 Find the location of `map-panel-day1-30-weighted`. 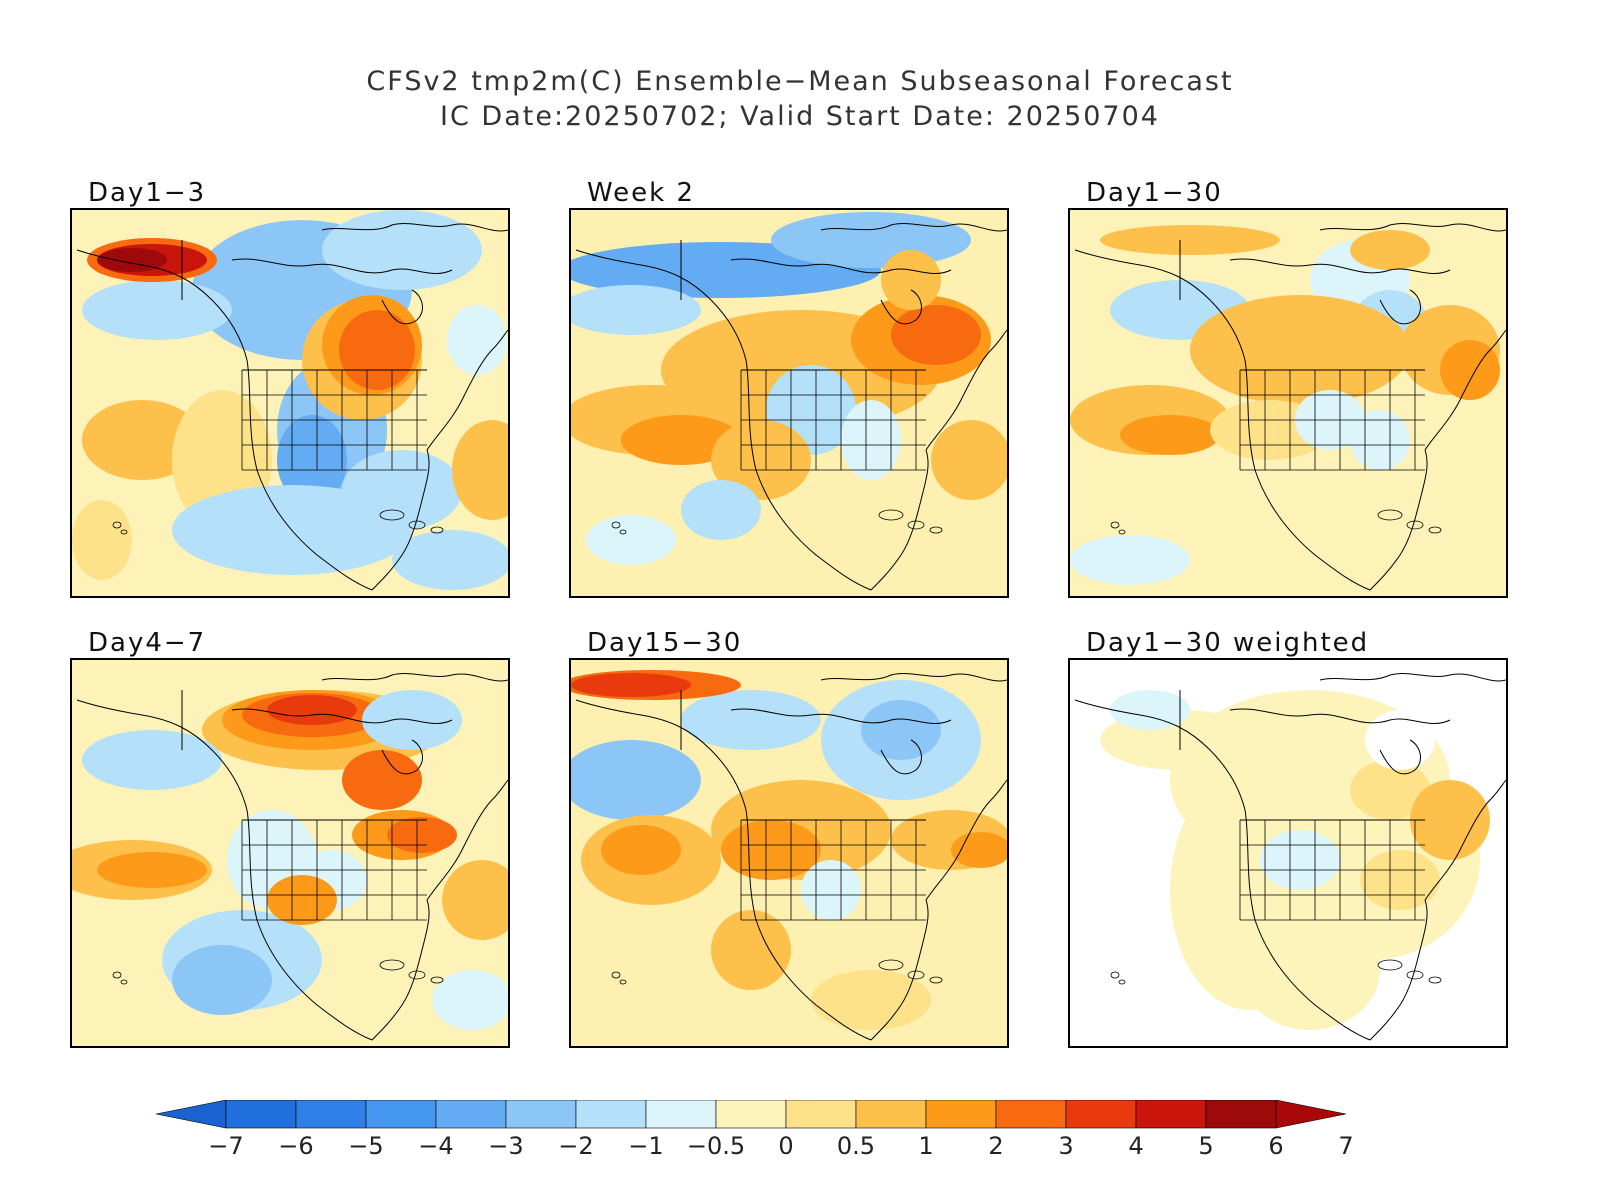

map-panel-day1-30-weighted is located at coordinates (1288, 853).